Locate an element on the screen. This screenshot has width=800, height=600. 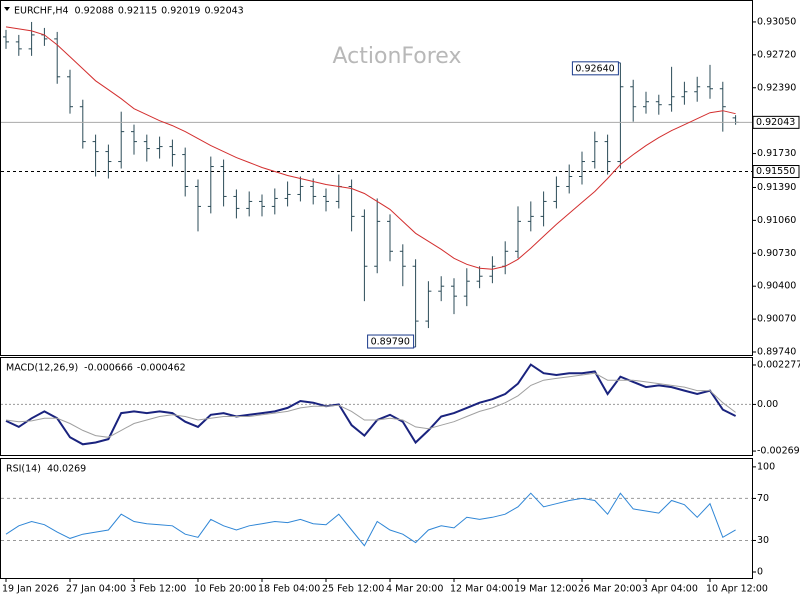
menu-arrow is located at coordinates (7, 9).